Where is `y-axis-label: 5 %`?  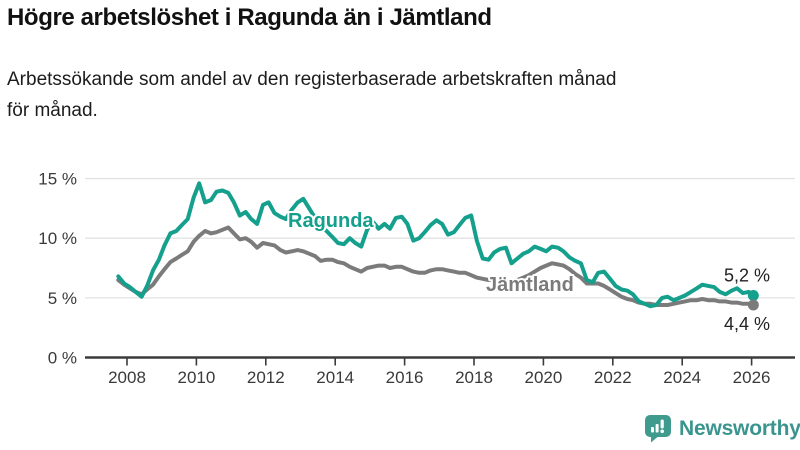
y-axis-label: 5 % is located at coordinates (62, 298).